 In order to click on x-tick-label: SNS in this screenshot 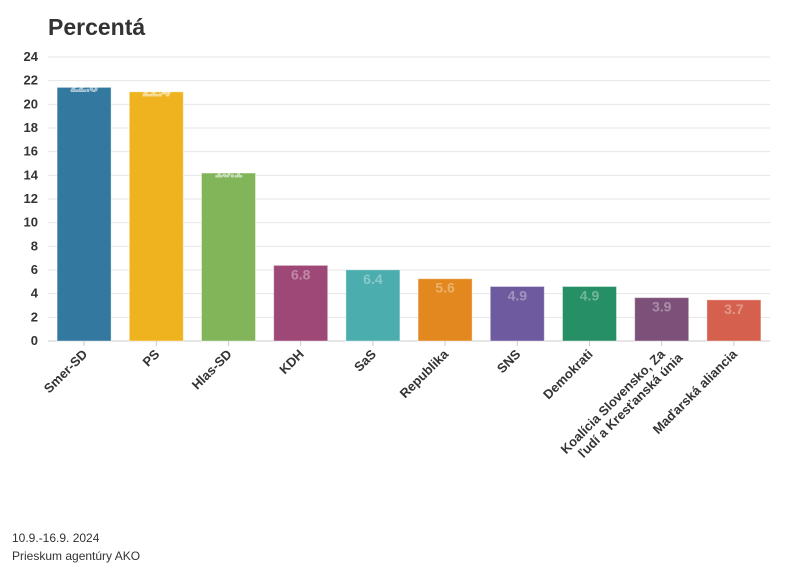, I will do `click(509, 361)`.